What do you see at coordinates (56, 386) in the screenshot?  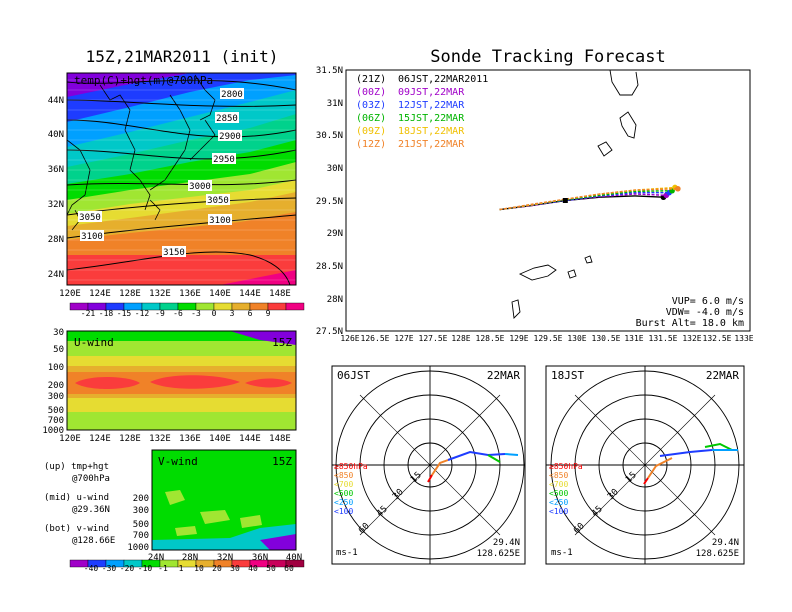 I see `level-tick: 200` at bounding box center [56, 386].